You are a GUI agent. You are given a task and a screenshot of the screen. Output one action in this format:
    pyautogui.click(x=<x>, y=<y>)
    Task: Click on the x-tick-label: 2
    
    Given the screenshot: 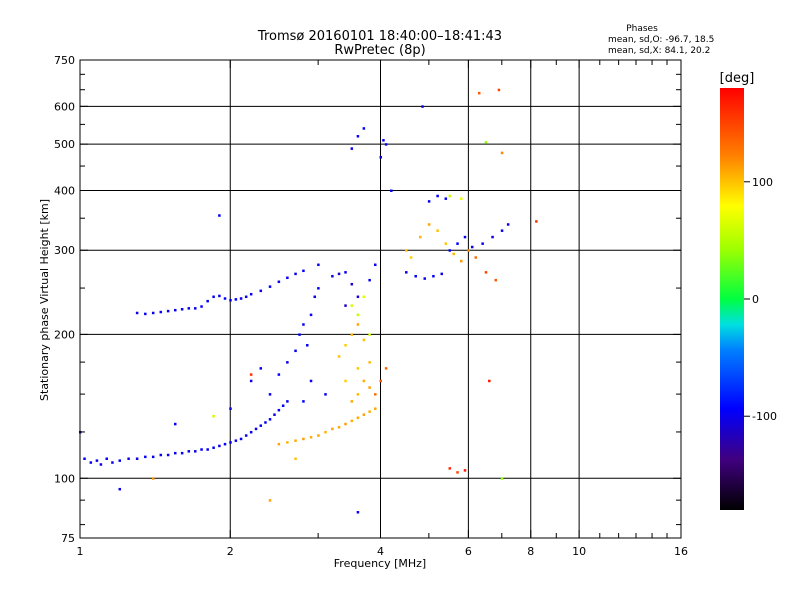 What is the action you would take?
    pyautogui.click(x=230, y=551)
    